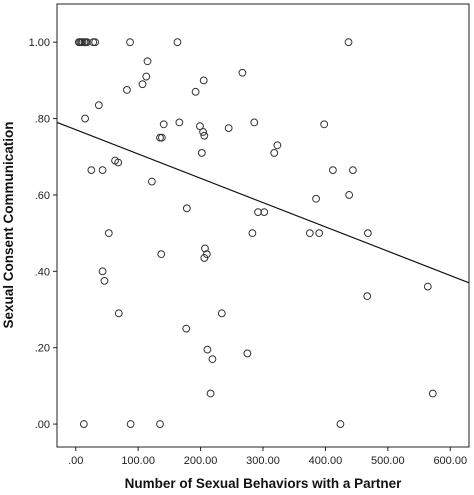 This screenshot has width=474, height=495. I want to click on x-tick-label: .00, so click(75, 461).